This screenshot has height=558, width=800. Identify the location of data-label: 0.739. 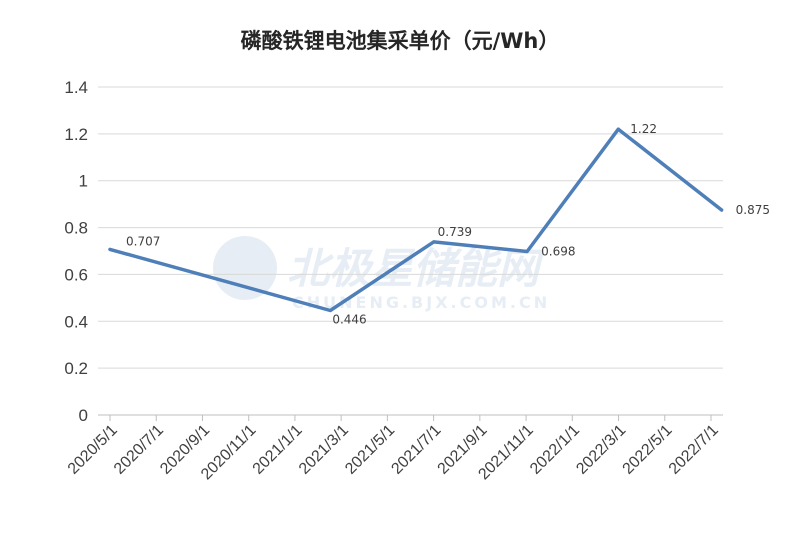
(455, 232).